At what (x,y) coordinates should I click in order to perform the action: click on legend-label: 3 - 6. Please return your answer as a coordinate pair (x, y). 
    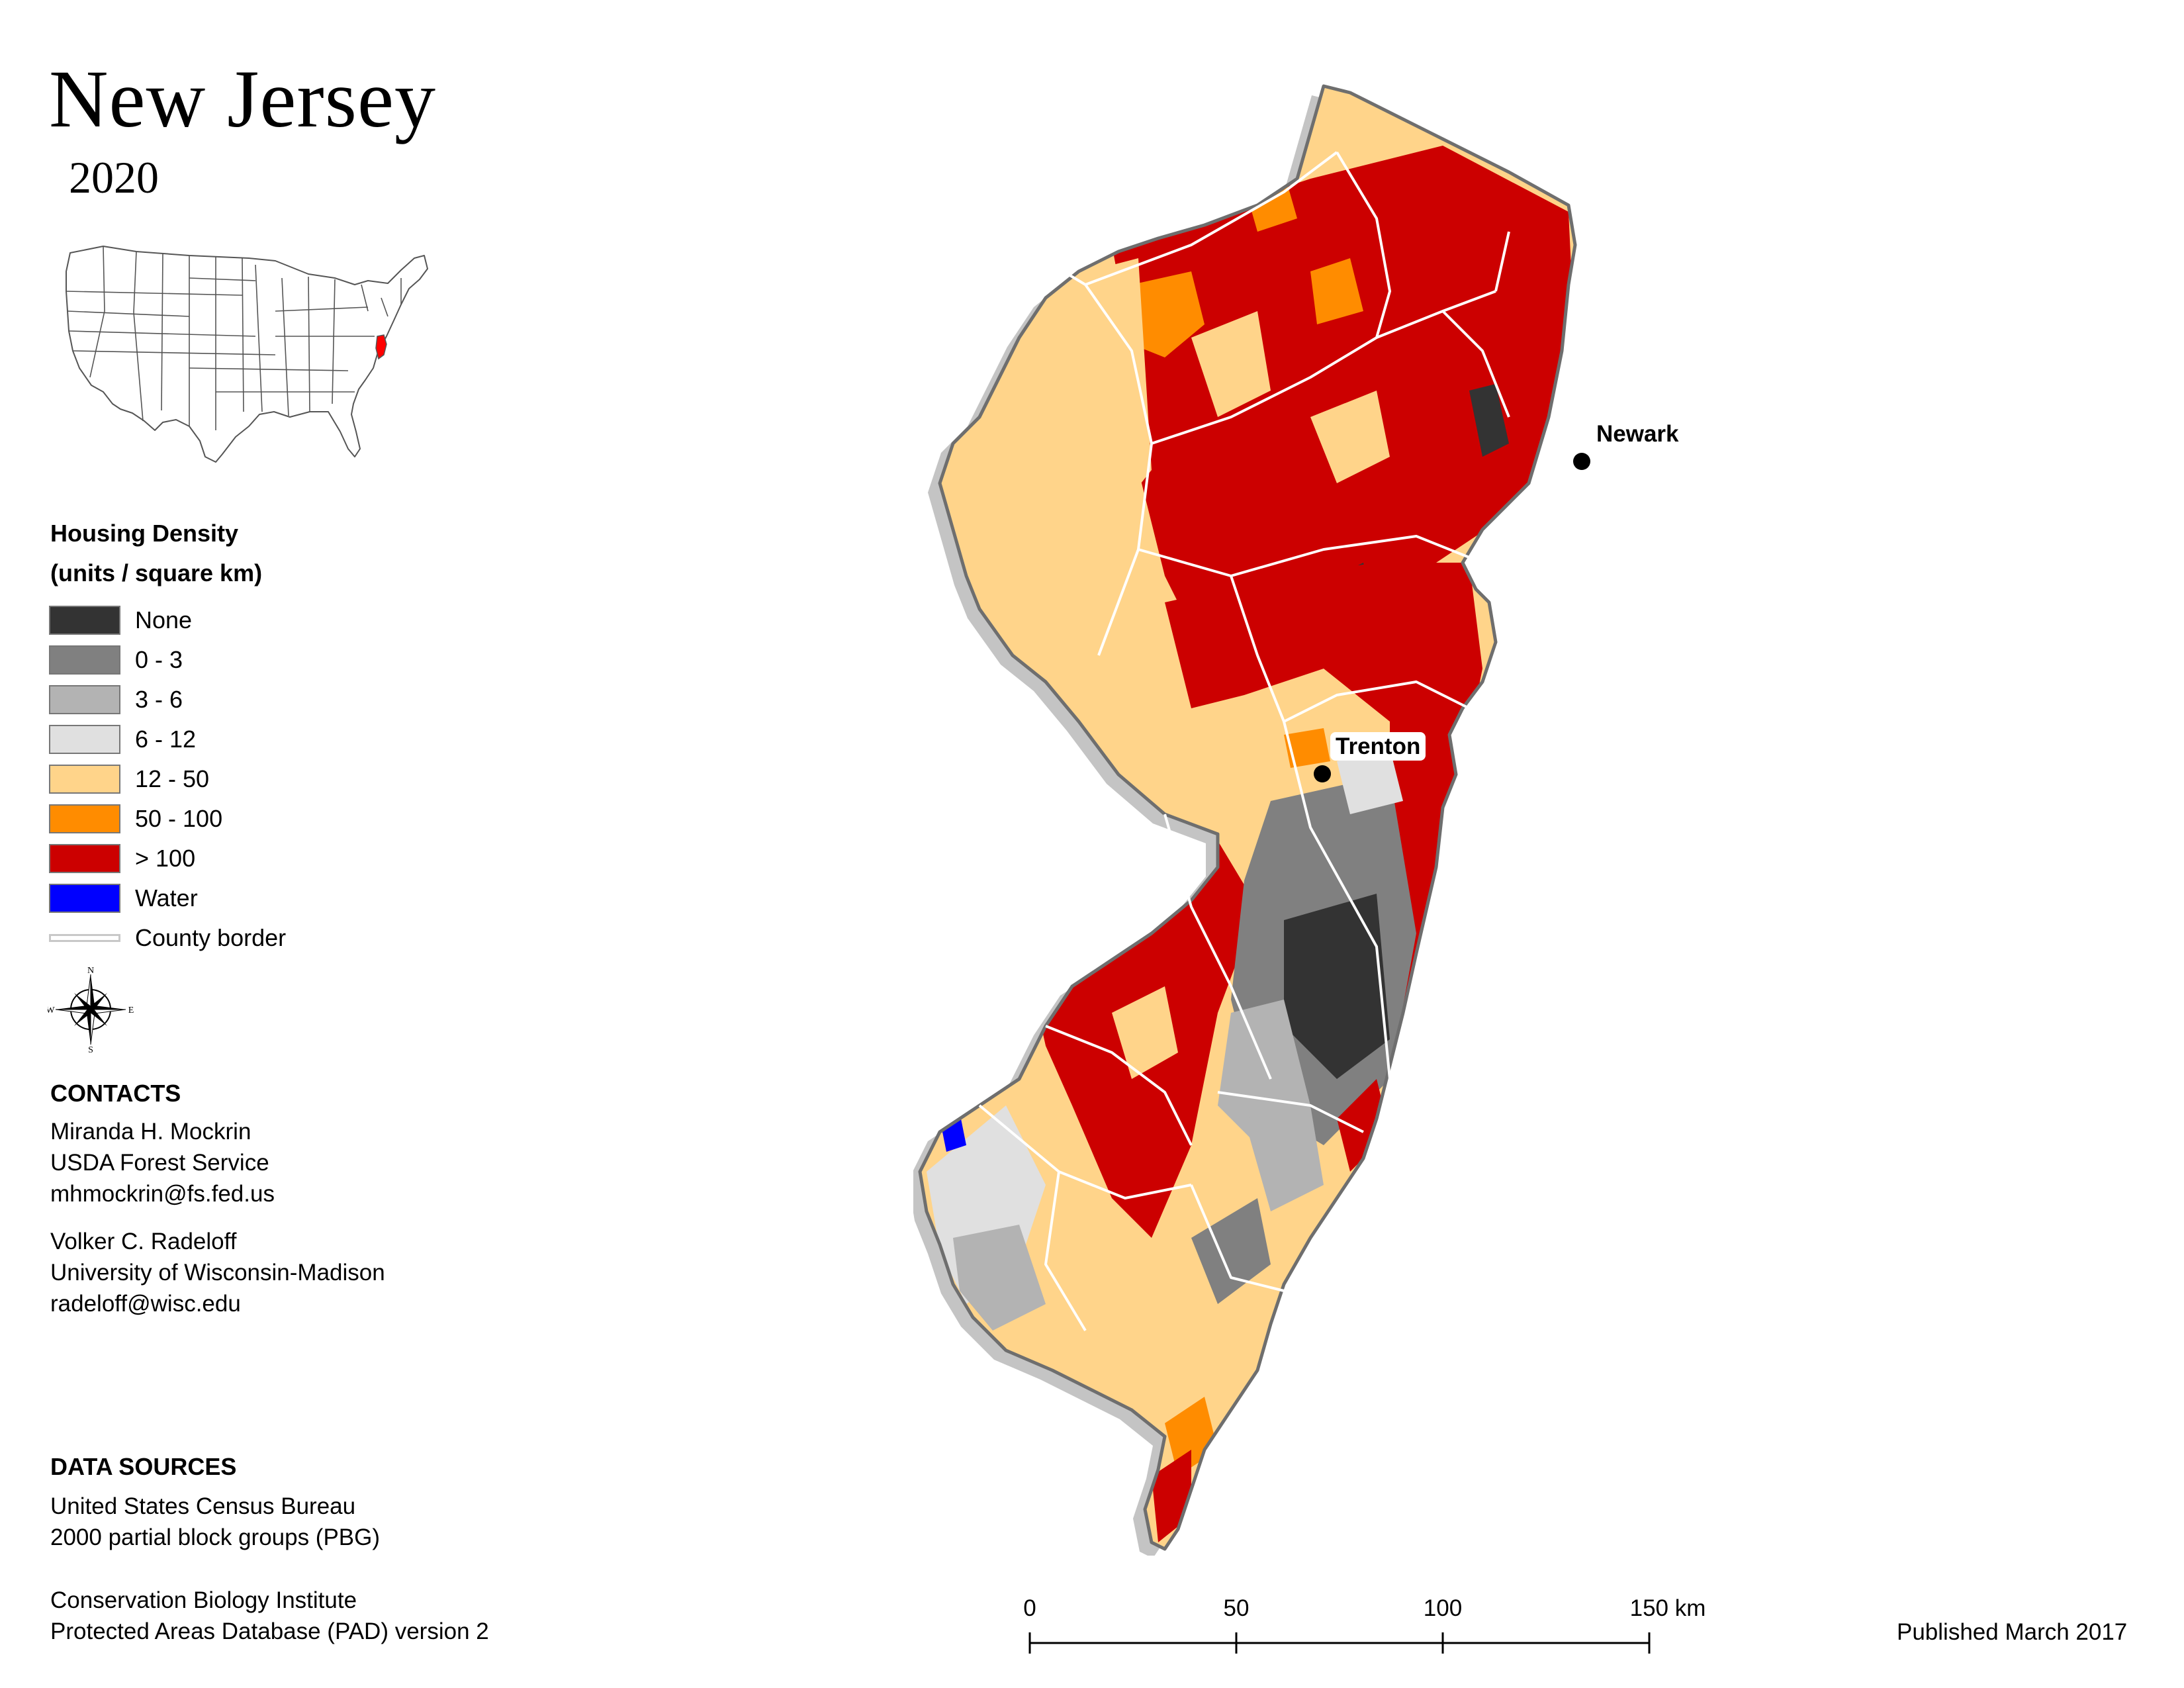
    Looking at the image, I should click on (159, 699).